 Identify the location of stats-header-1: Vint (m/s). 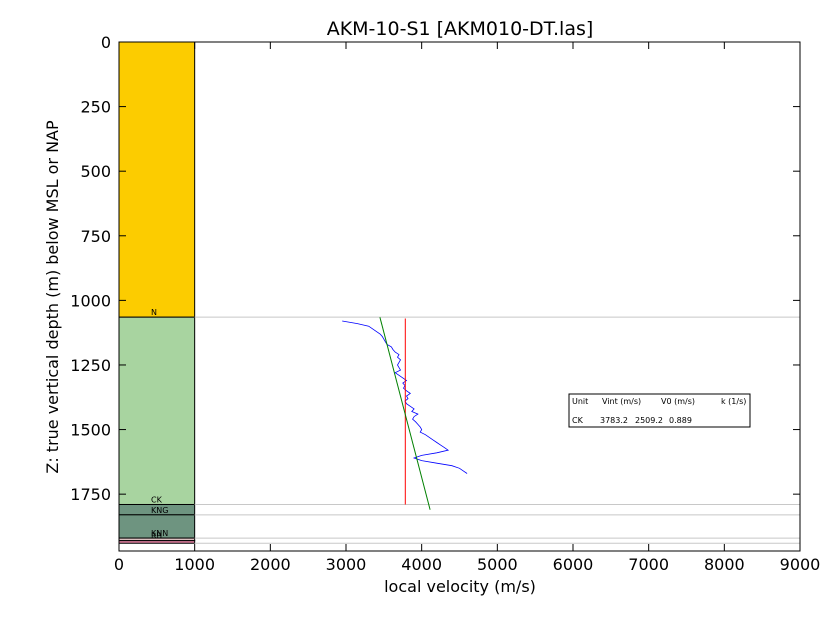
(621, 401).